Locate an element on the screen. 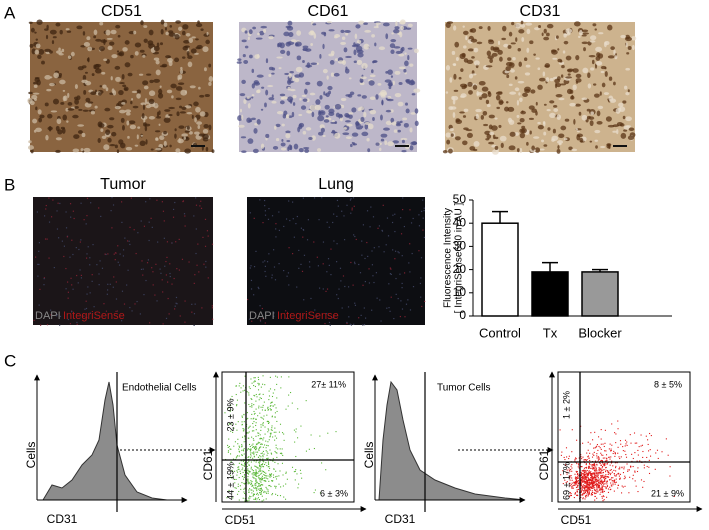 The image size is (709, 530). stain-label: IntegriSense is located at coordinates (308, 316).